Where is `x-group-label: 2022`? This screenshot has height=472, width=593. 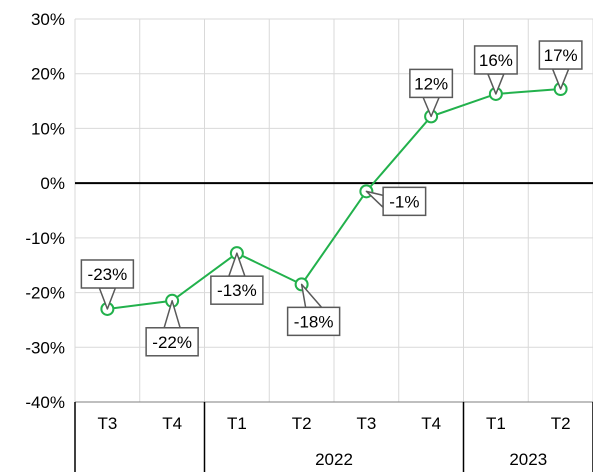
x-group-label: 2022 is located at coordinates (334, 459).